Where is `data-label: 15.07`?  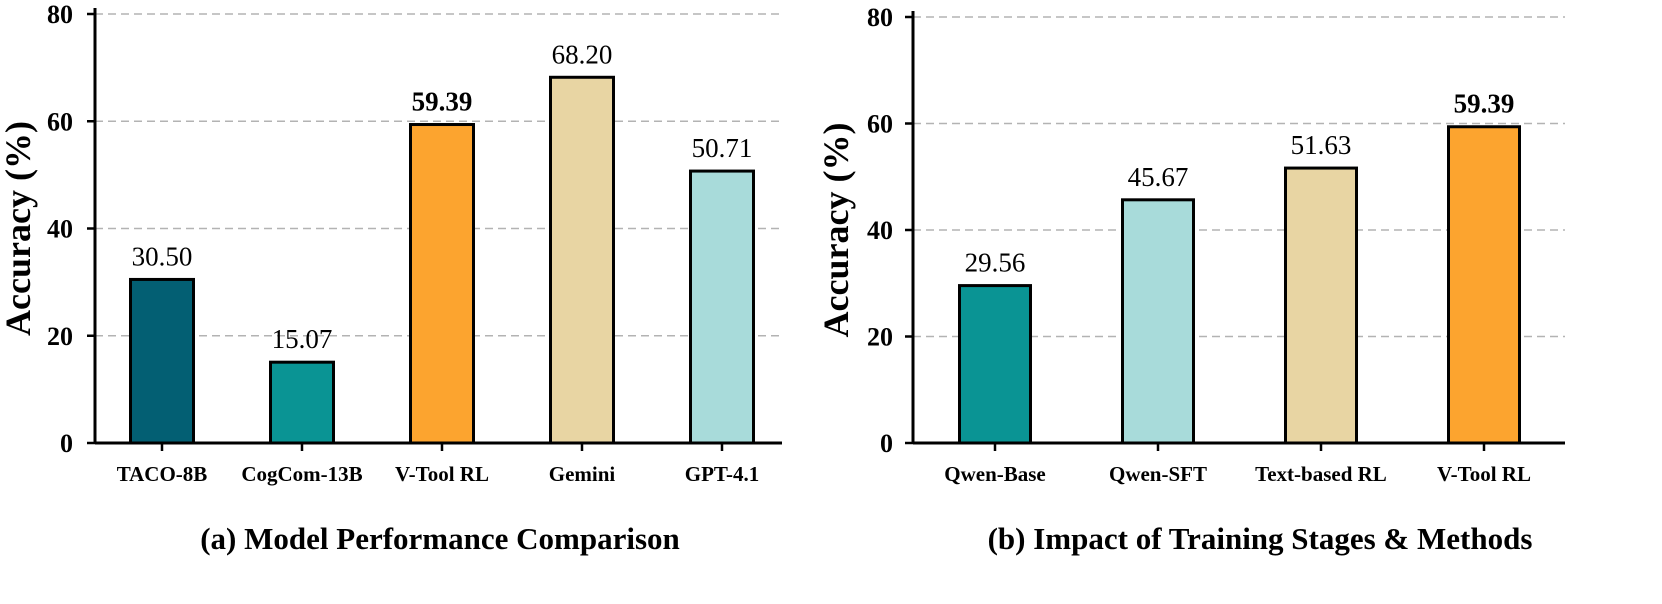 data-label: 15.07 is located at coordinates (302, 339).